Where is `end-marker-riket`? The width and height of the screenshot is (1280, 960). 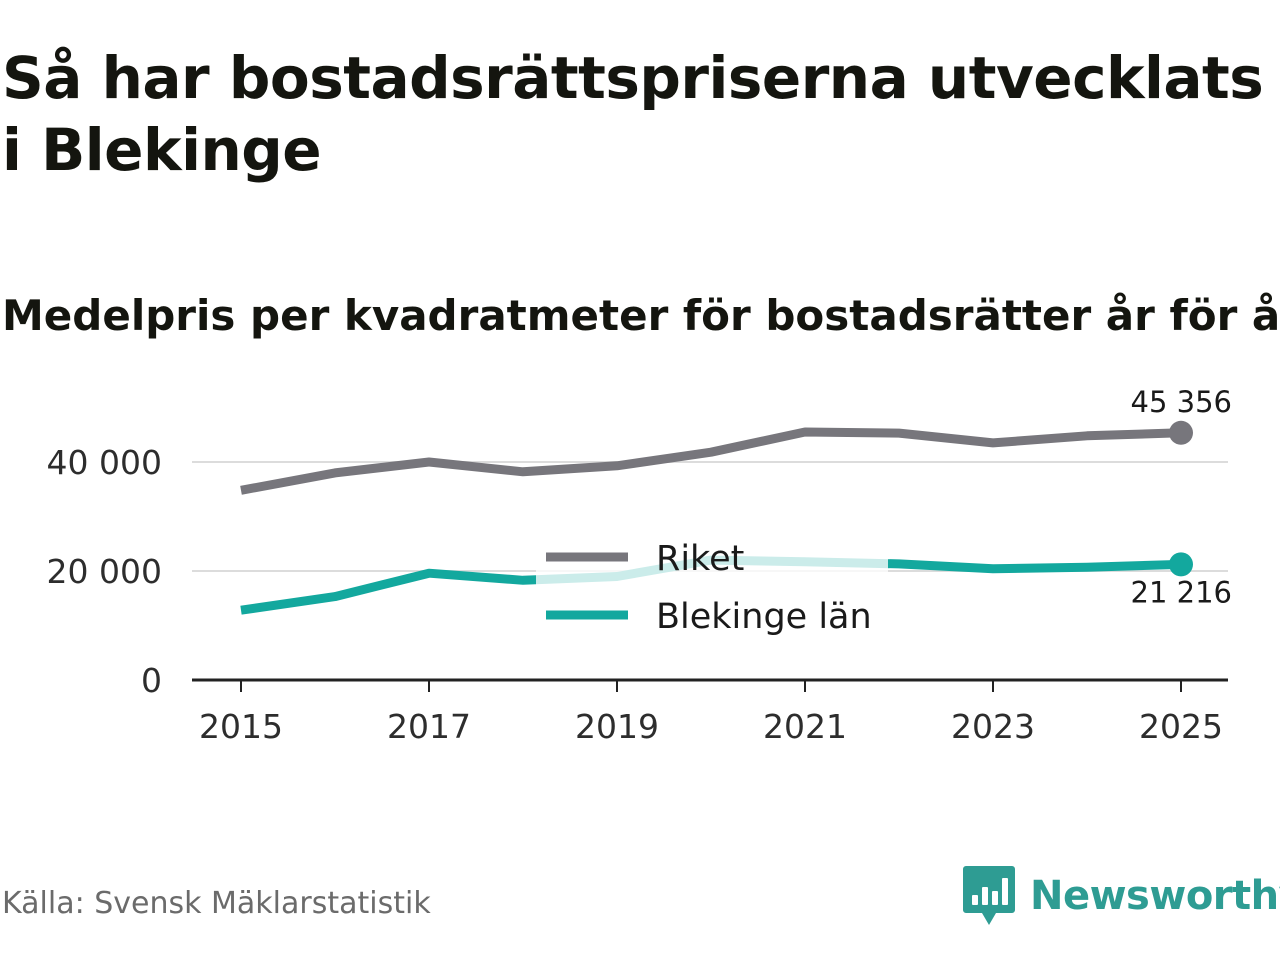 end-marker-riket is located at coordinates (1181, 432).